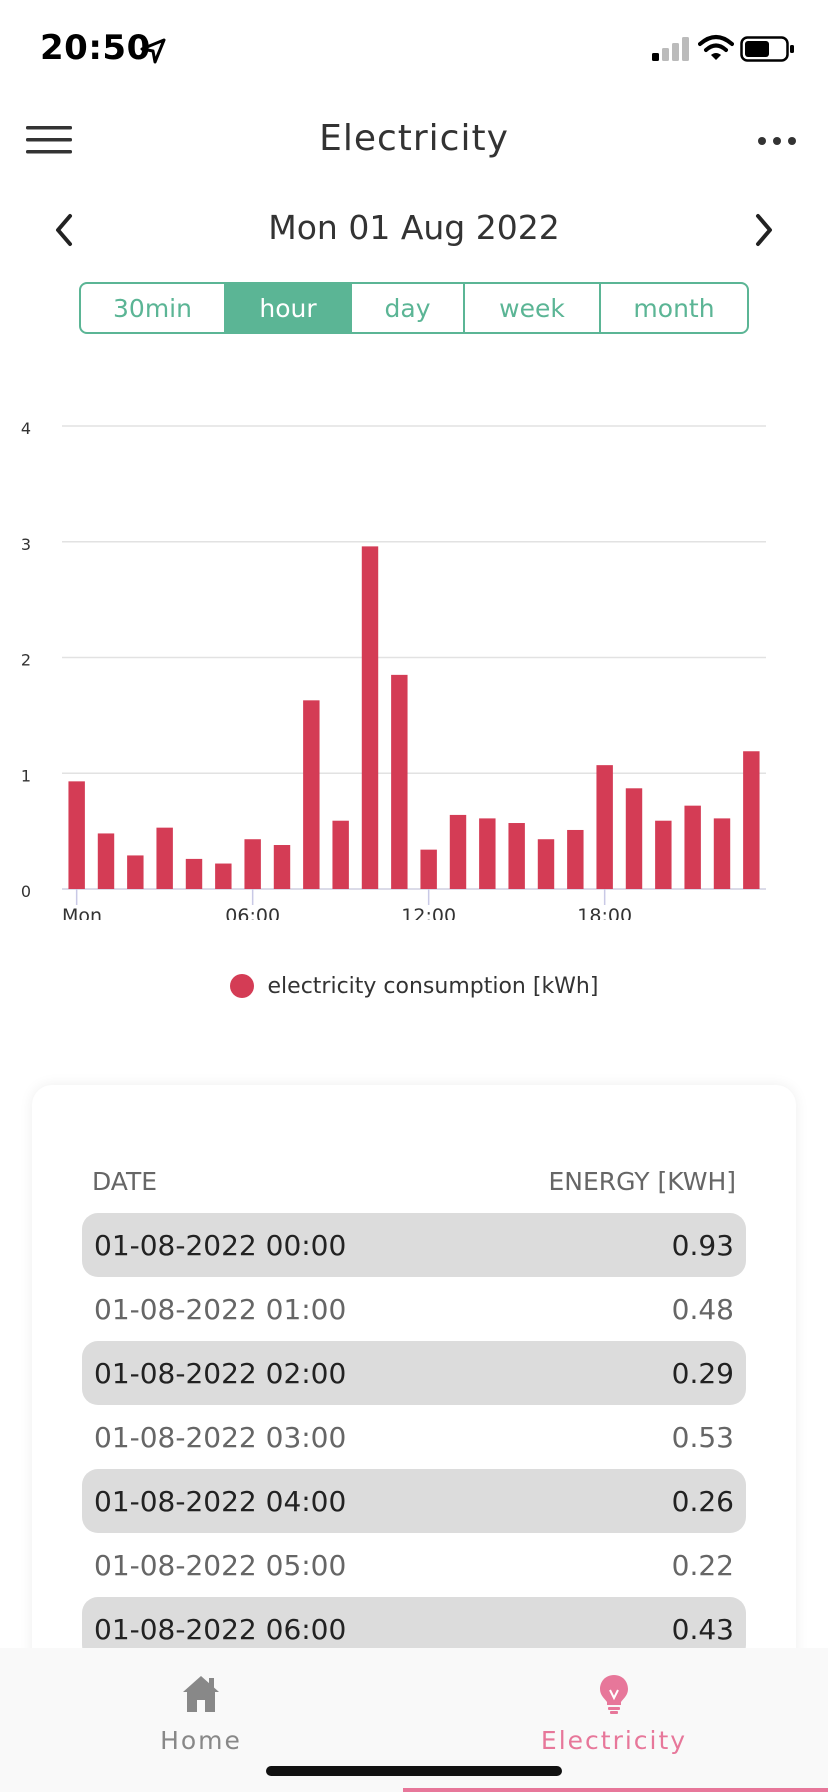 Image resolution: width=828 pixels, height=1792 pixels. What do you see at coordinates (201, 1740) in the screenshot?
I see `tab-home-label: Home` at bounding box center [201, 1740].